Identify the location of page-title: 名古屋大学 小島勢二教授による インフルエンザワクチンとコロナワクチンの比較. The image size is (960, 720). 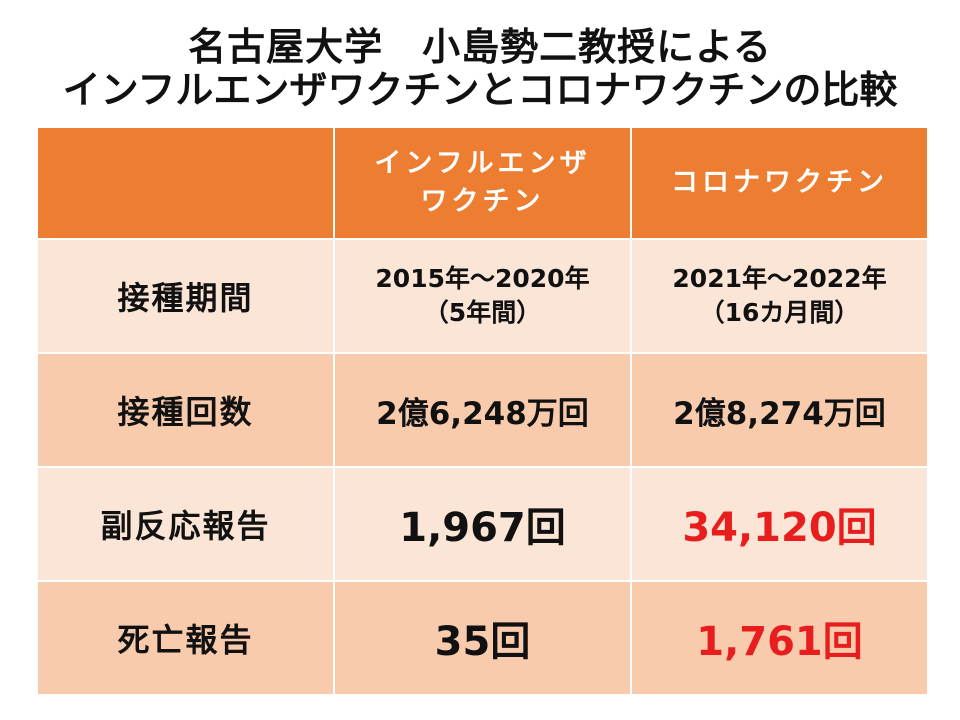
(480, 68).